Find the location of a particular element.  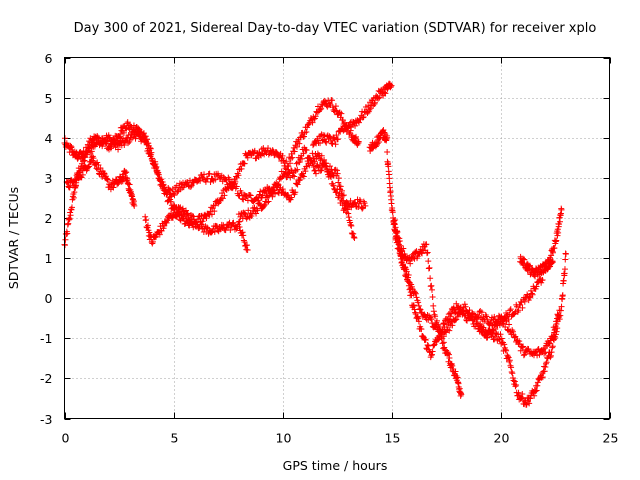

y-tick-label: -1 is located at coordinates (46, 338).